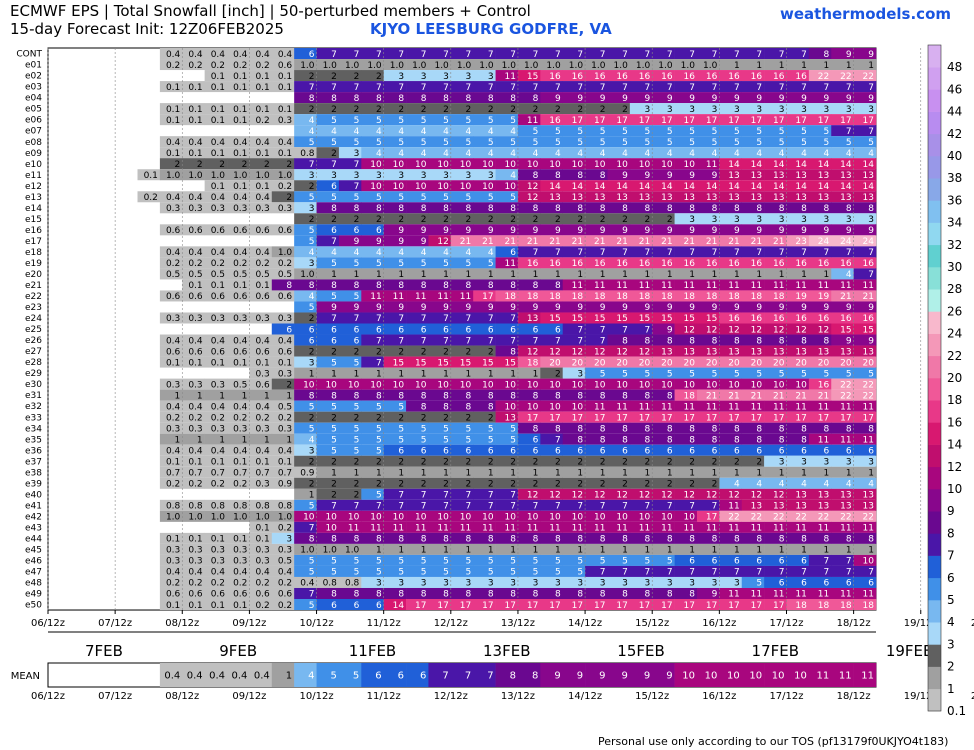  I want to click on cell-value: 18, so click(779, 297).